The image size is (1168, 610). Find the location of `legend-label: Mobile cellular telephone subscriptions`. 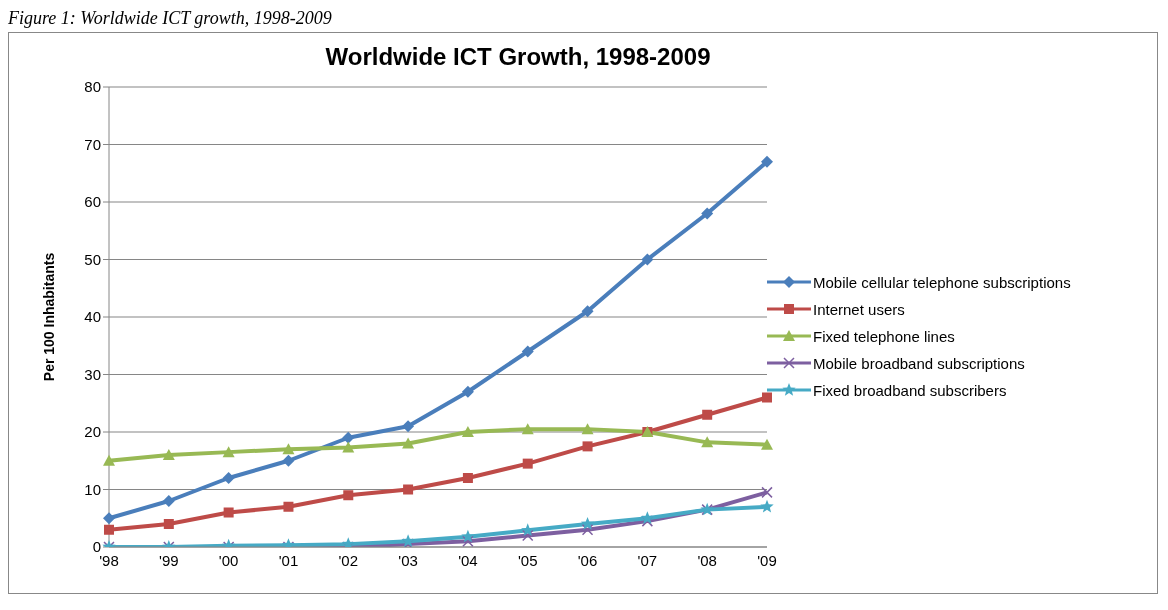

legend-label: Mobile cellular telephone subscriptions is located at coordinates (942, 282).